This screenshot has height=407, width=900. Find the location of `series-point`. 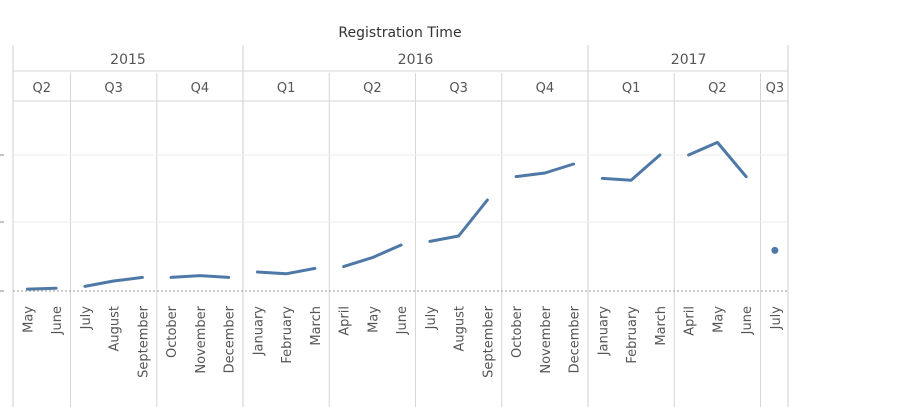

series-point is located at coordinates (775, 250).